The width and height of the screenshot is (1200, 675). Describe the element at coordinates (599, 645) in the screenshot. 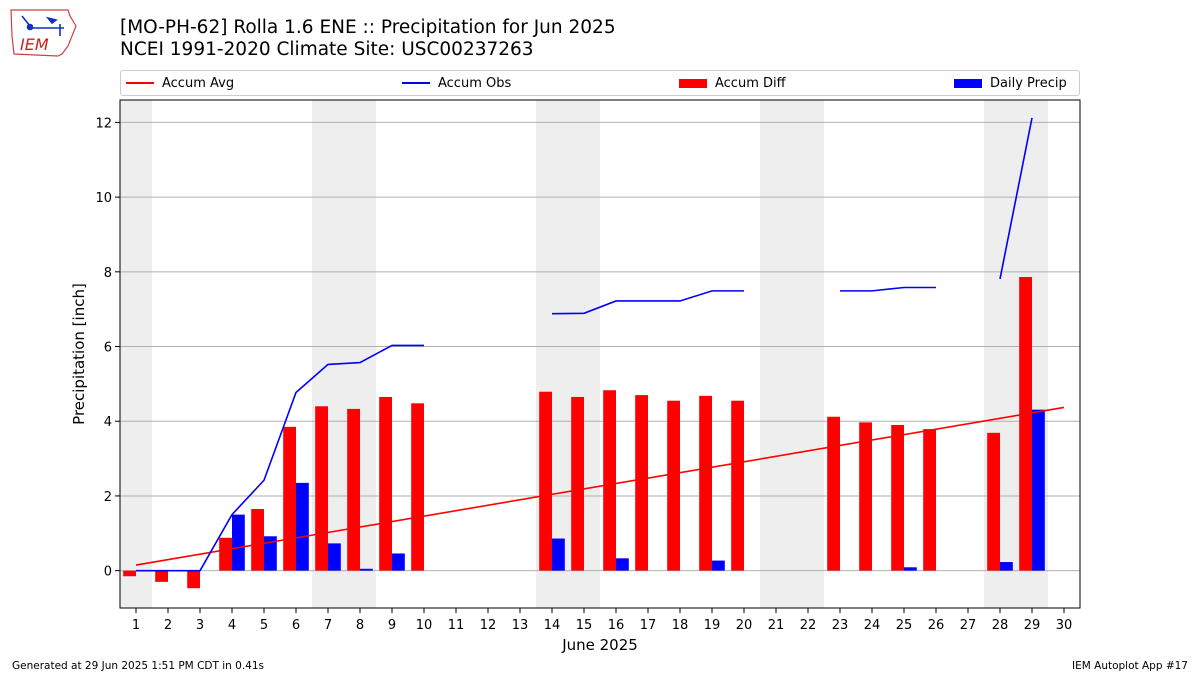

I see `x-axis-label: June 2025` at that location.